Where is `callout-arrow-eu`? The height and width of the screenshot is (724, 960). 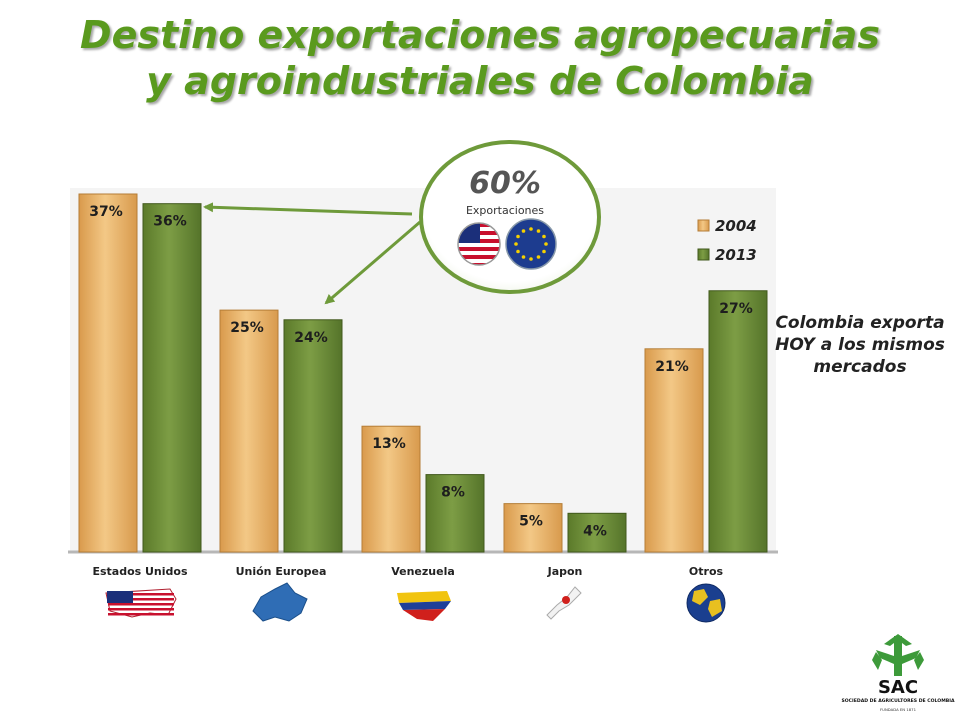 callout-arrow-eu is located at coordinates (372, 262).